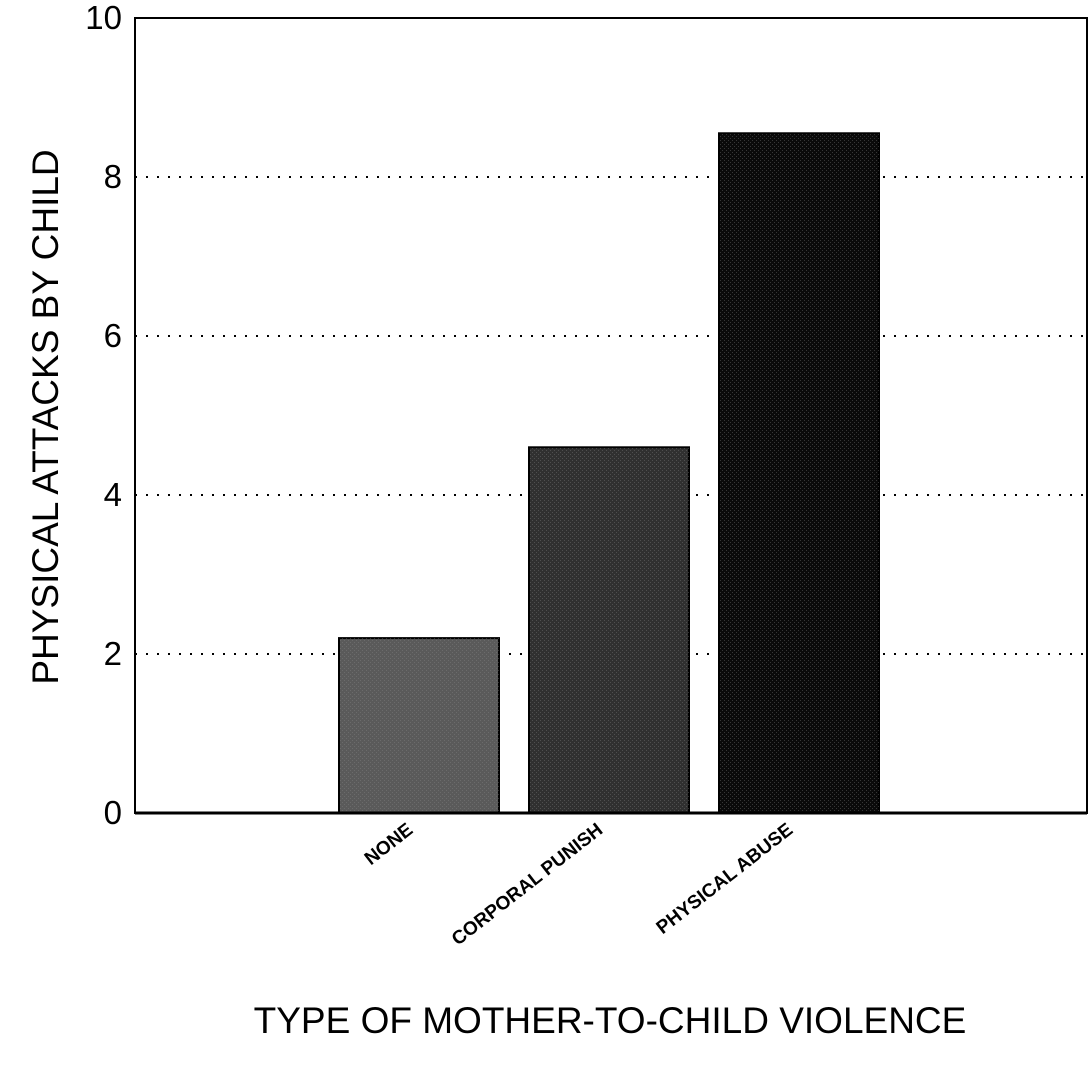 Image resolution: width=1090 pixels, height=1066 pixels. Describe the element at coordinates (725, 878) in the screenshot. I see `x-tick-label: PHYSICAL ABUSE` at that location.